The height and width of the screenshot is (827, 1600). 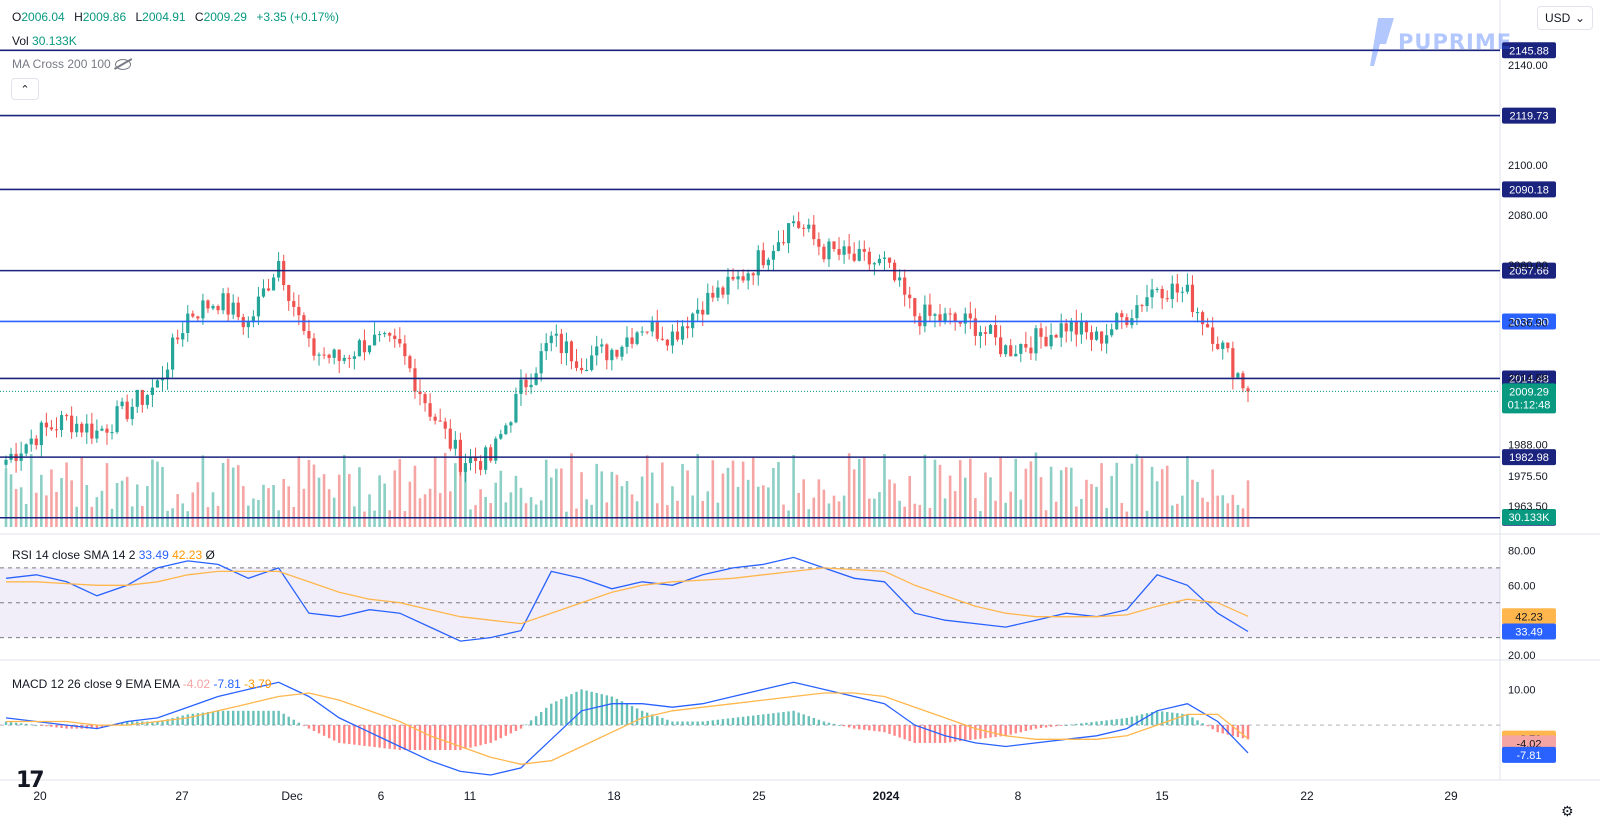 I want to click on currency-select: USD ⌄, so click(x=1565, y=18).